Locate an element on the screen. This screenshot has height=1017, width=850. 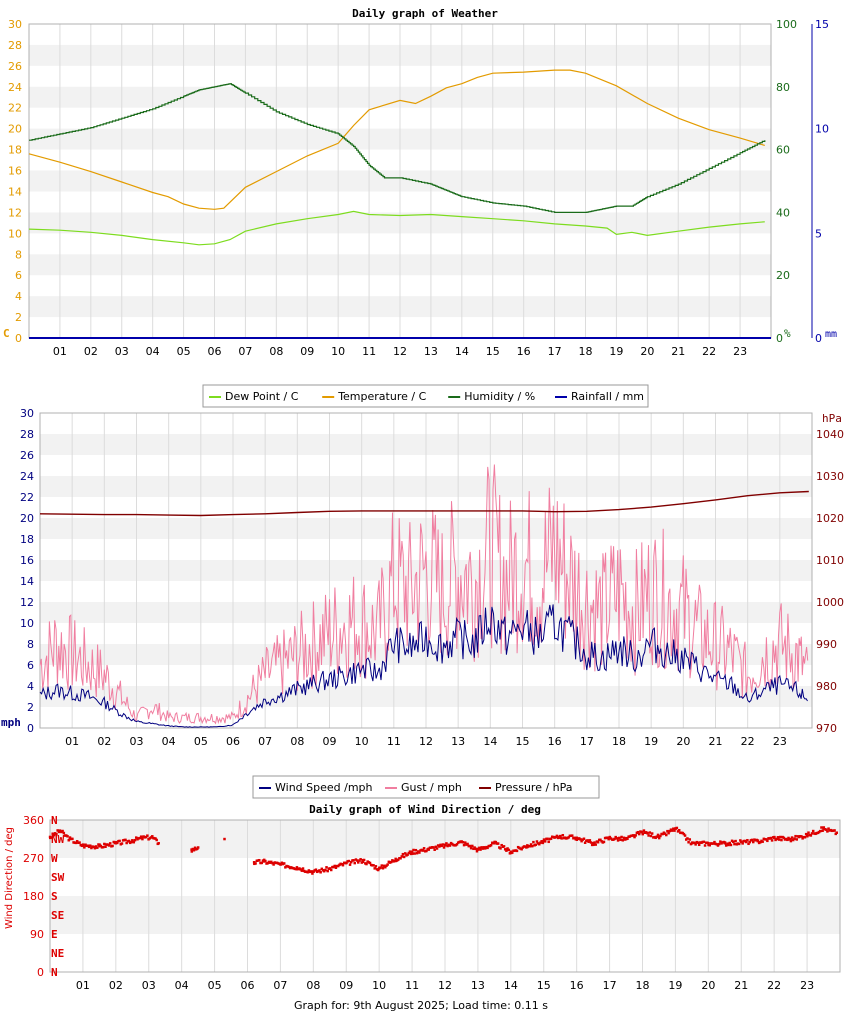
x-tick-label: 22 is located at coordinates (709, 351).